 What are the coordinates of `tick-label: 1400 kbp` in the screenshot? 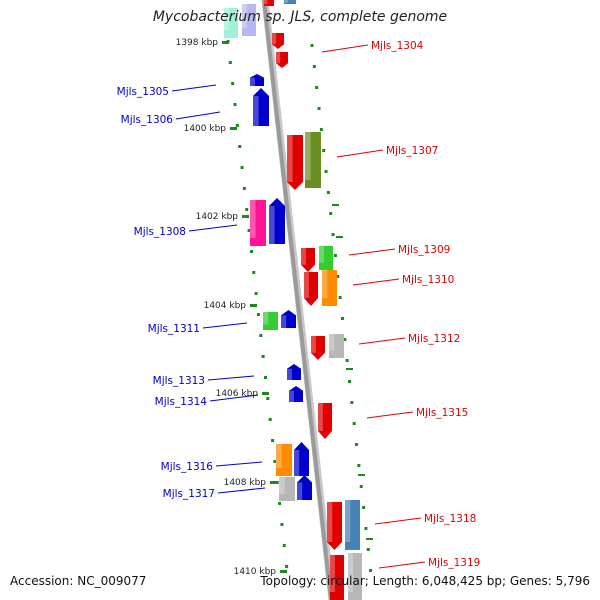 It's located at (205, 129).